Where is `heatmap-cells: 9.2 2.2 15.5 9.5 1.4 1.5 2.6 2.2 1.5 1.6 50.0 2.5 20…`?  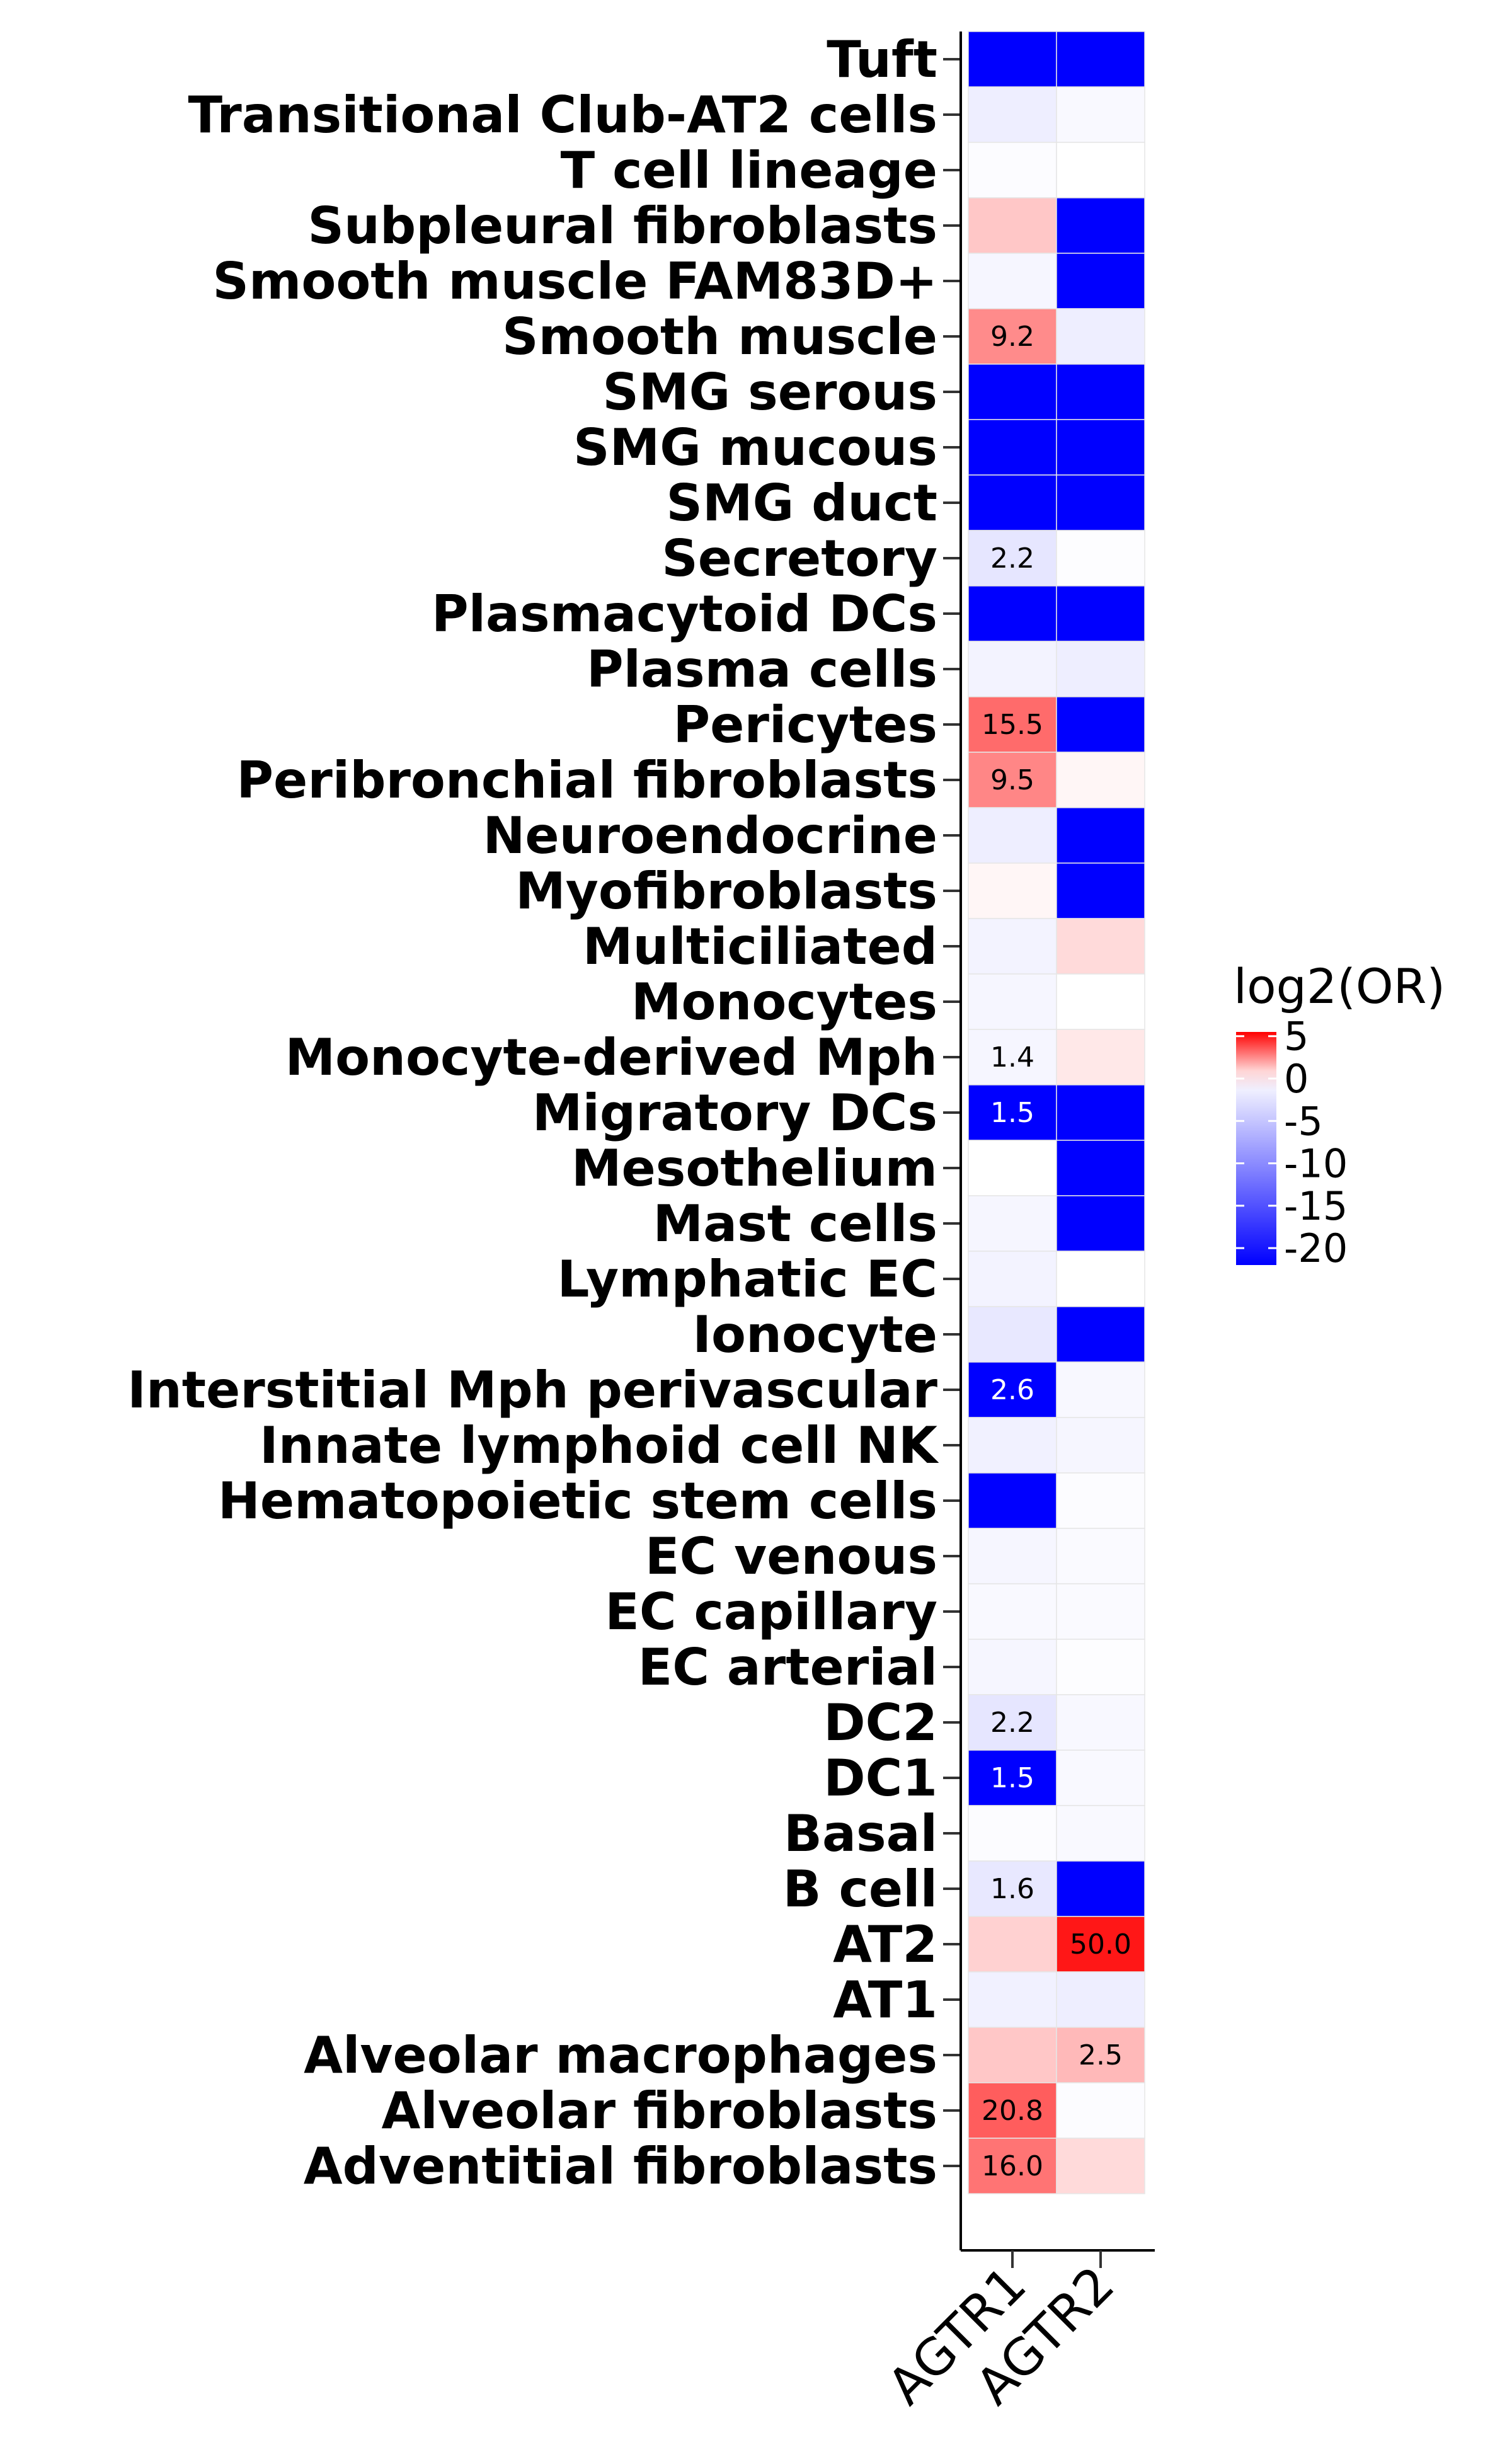 heatmap-cells: 9.2 2.2 15.5 9.5 1.4 1.5 2.6 2.2 1.5 1.6 50.0 2.5 20… is located at coordinates (1056, 1112).